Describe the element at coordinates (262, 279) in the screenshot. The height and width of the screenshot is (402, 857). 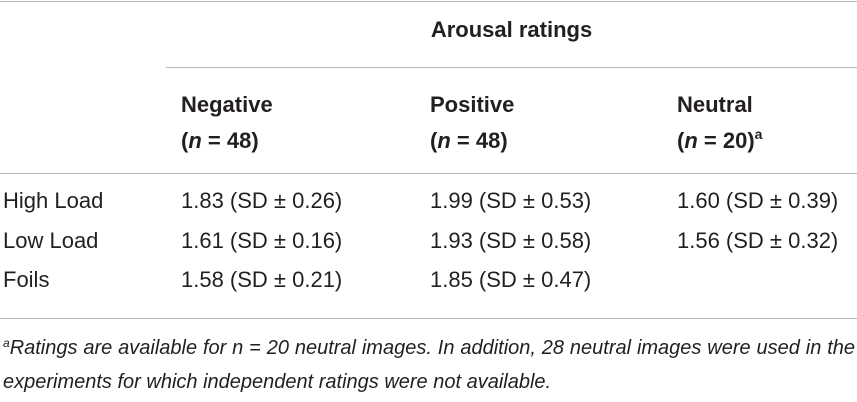
I see `table-cell: 1.58 (SD ± 0.21)` at that location.